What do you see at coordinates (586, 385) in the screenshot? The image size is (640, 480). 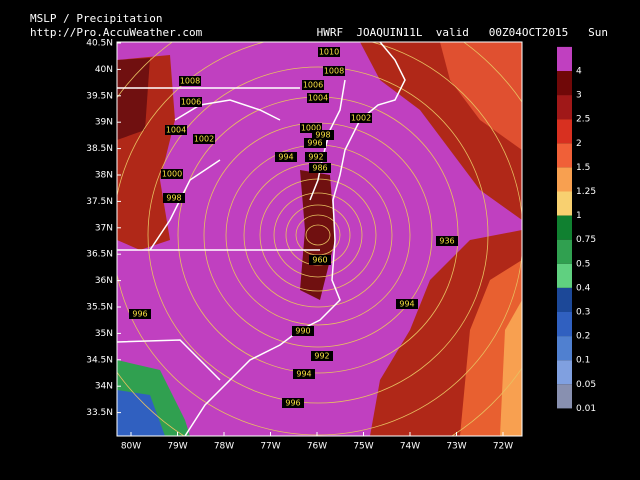 I see `legend-label: 0.05` at bounding box center [586, 385].